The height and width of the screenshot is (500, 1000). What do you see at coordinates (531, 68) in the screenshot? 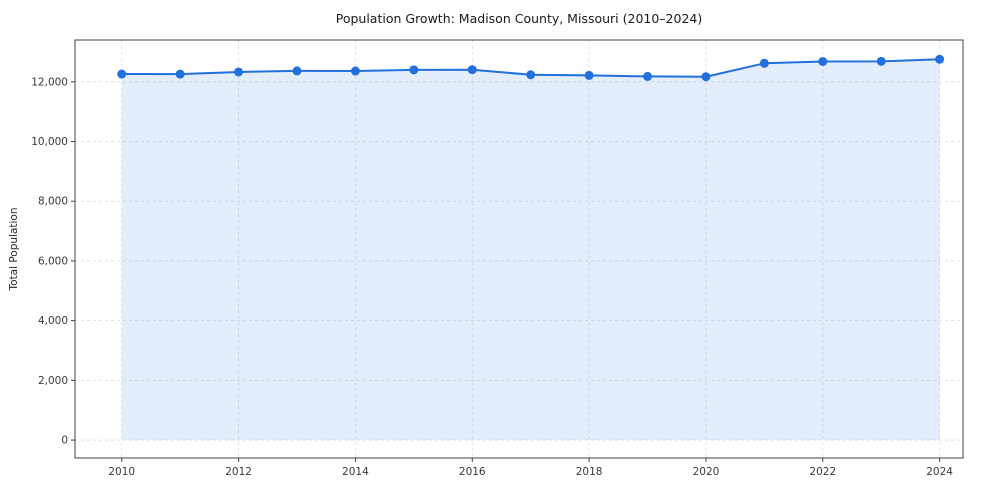
I see `data-points` at bounding box center [531, 68].